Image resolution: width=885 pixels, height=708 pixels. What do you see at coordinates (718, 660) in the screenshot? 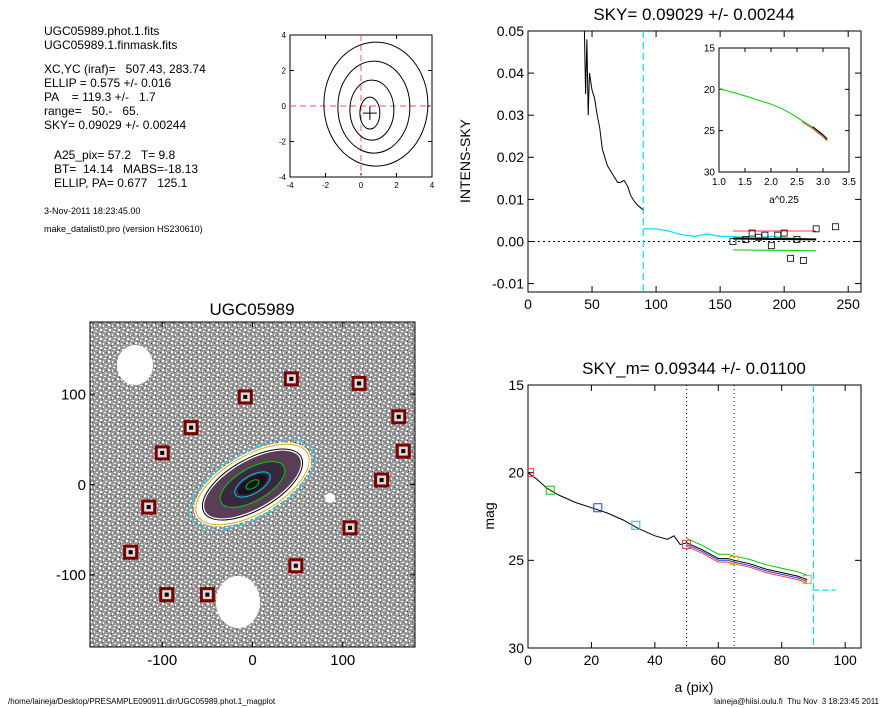
I see `x-tick-label: 60` at bounding box center [718, 660].